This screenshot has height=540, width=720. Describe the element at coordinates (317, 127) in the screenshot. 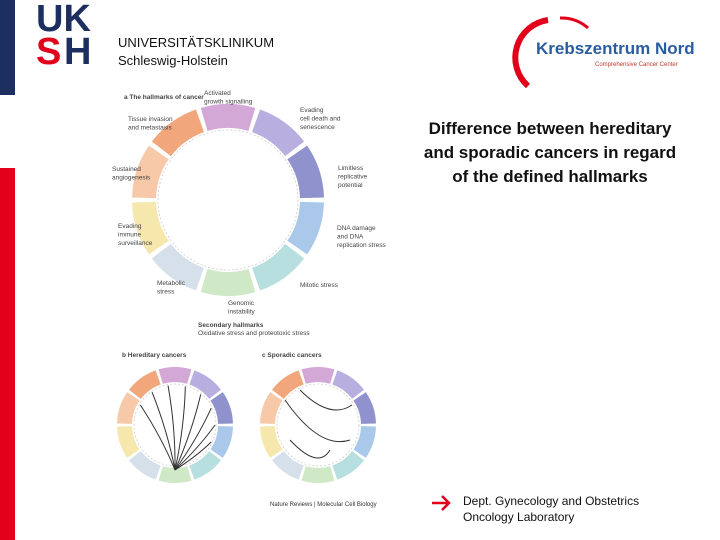

I see `hallmark-label: senescence` at that location.